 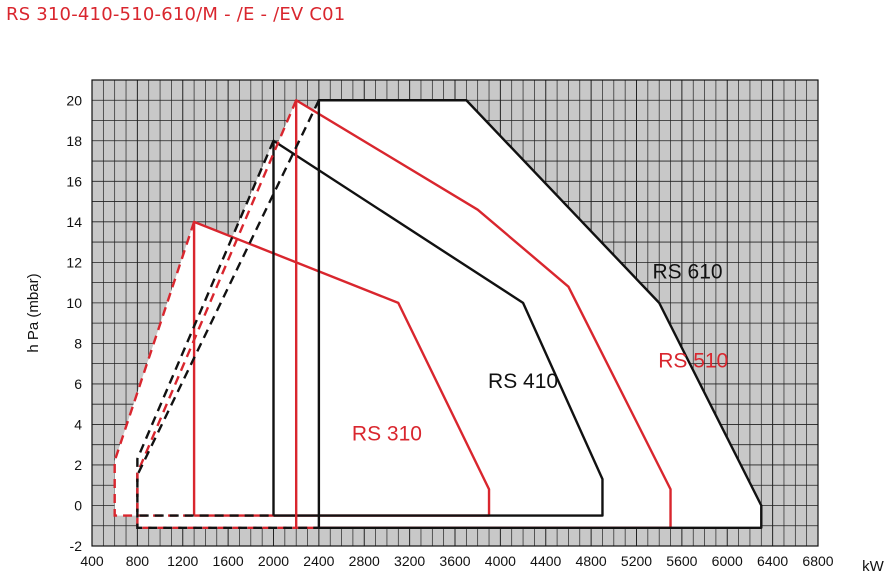 I want to click on series-label-rs-310: RS 310, so click(x=387, y=434).